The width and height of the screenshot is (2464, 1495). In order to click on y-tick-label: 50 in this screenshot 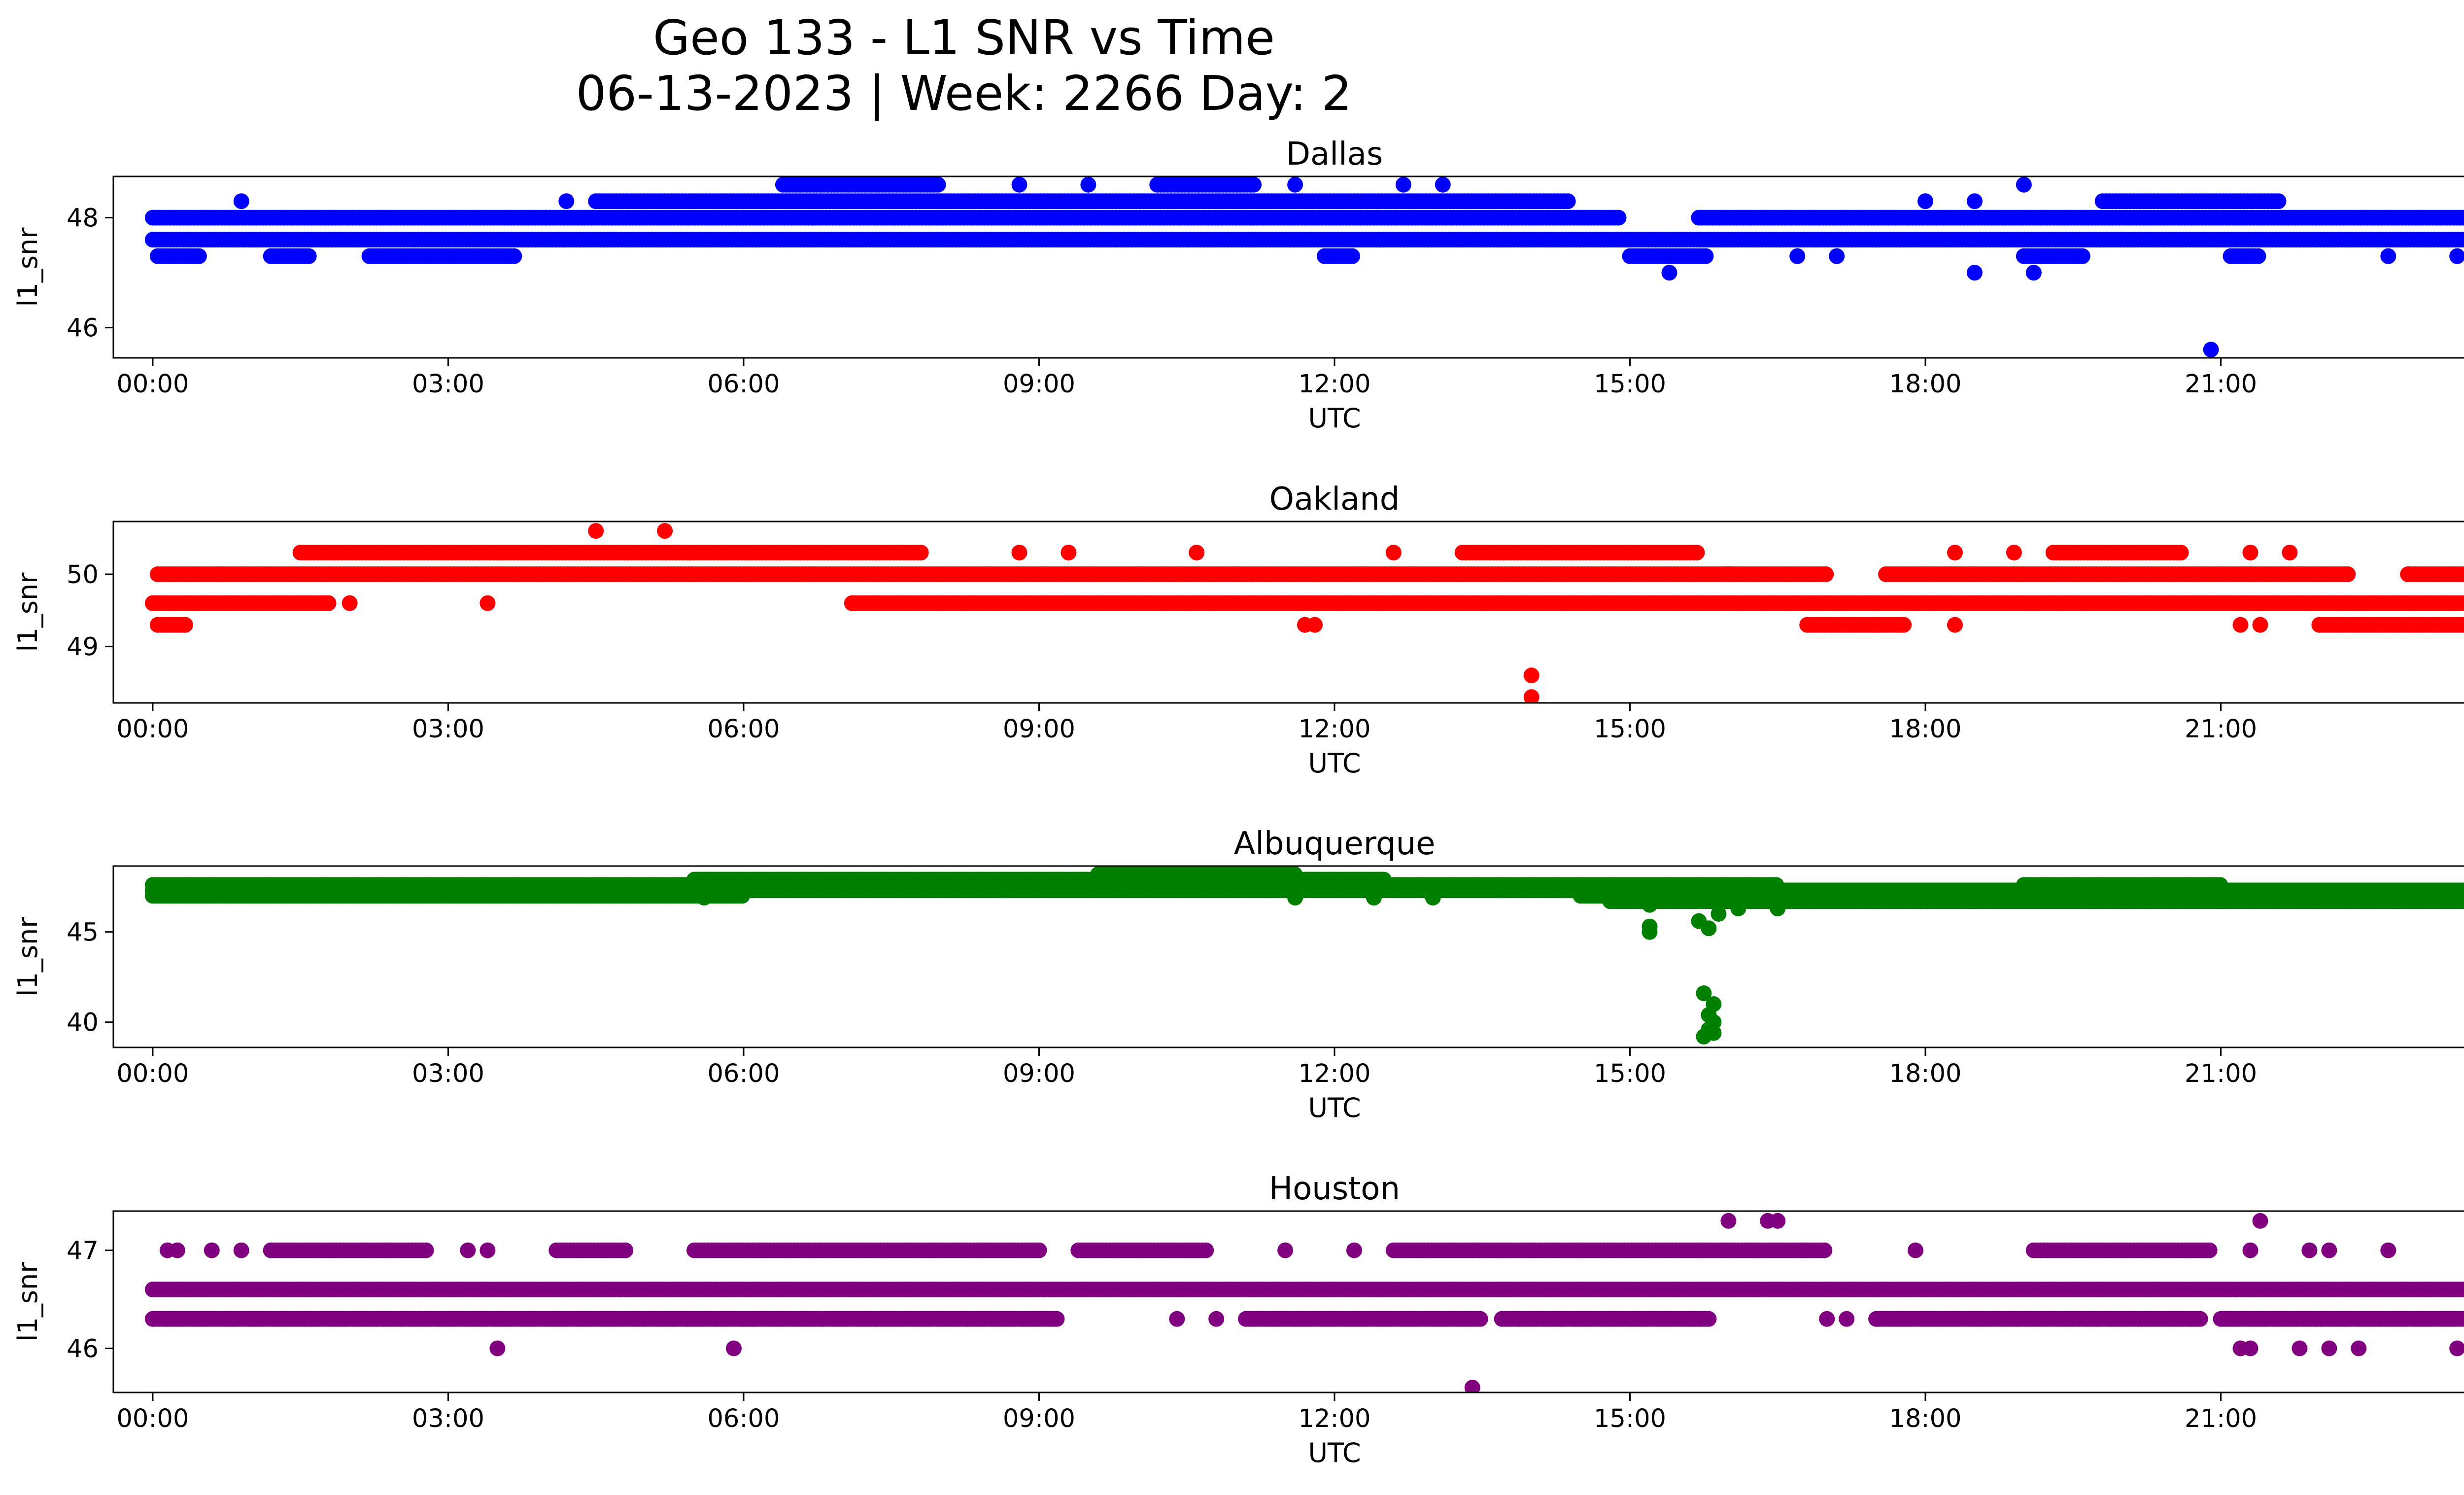, I will do `click(83, 575)`.